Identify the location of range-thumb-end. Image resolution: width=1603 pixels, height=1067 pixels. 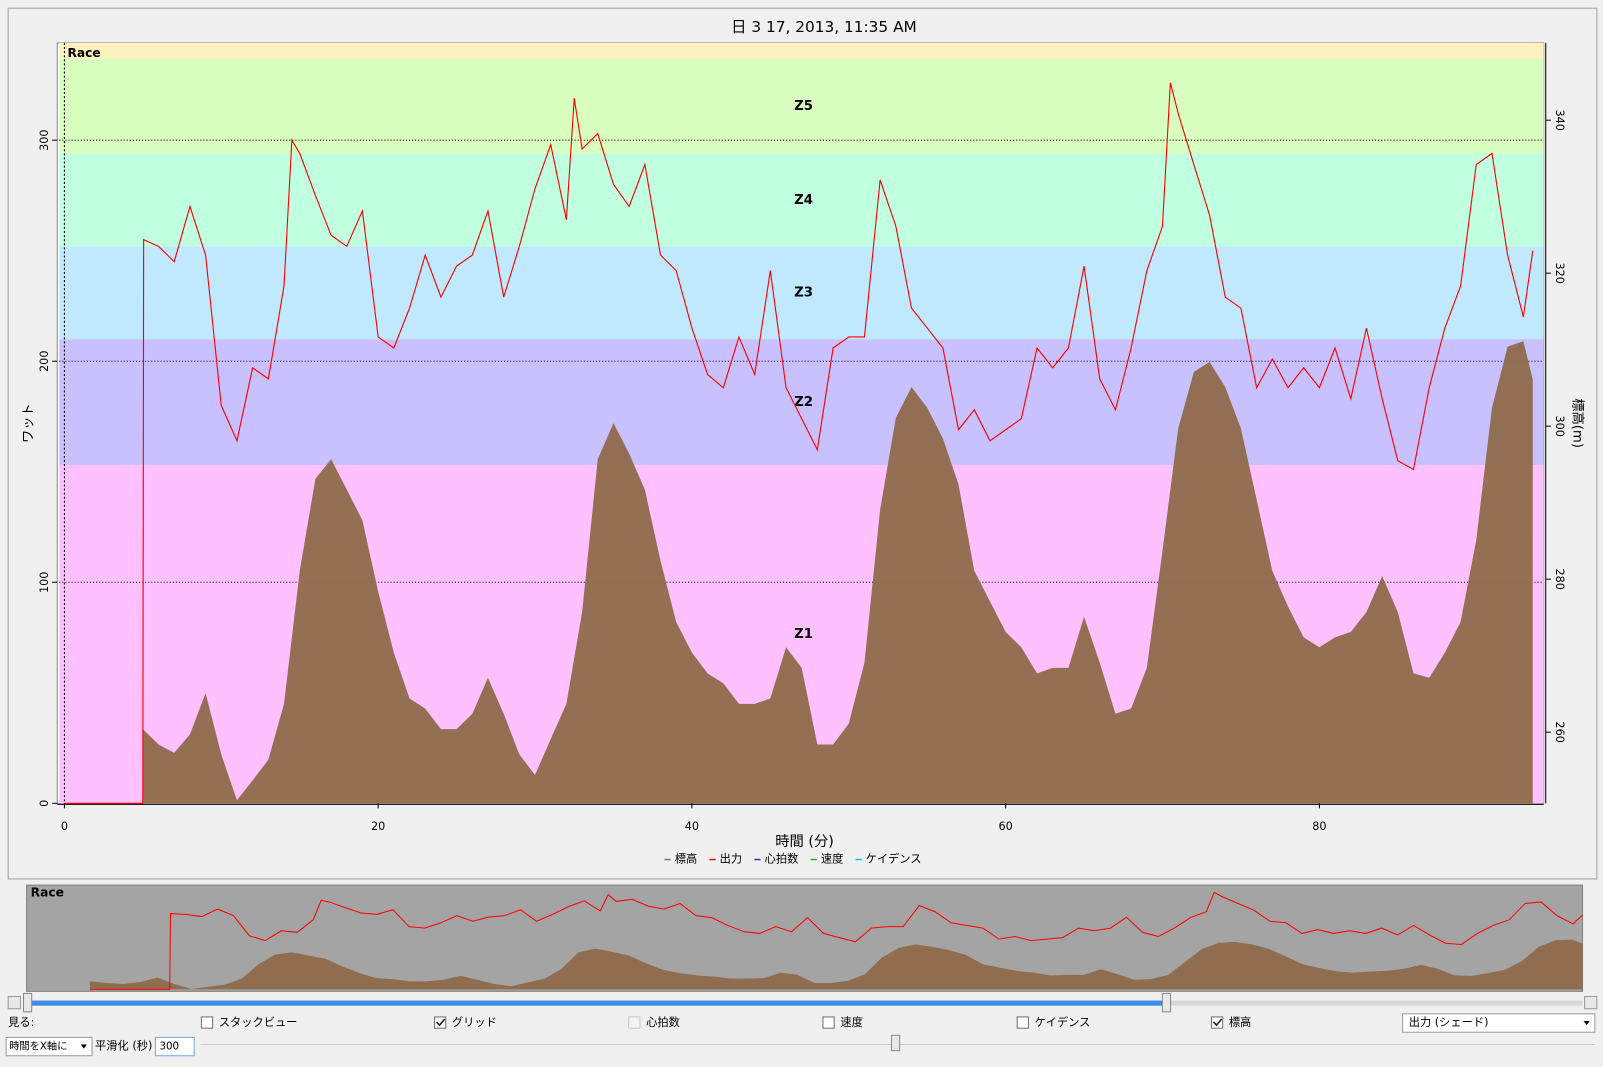
(1166, 1002).